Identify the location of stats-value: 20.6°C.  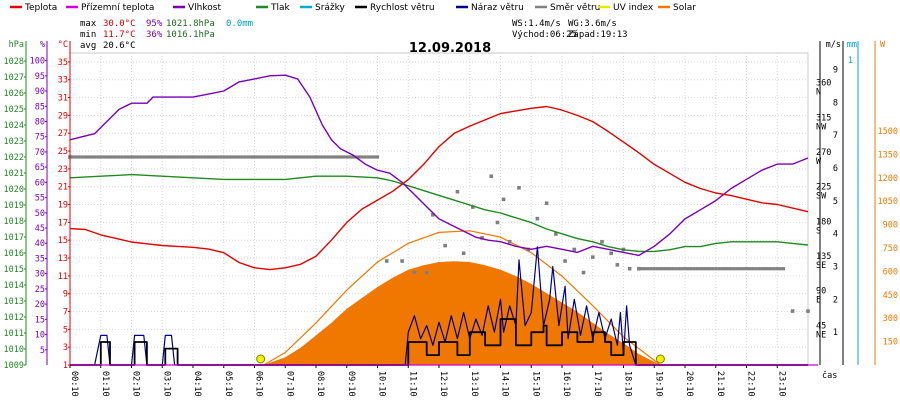
(119, 46).